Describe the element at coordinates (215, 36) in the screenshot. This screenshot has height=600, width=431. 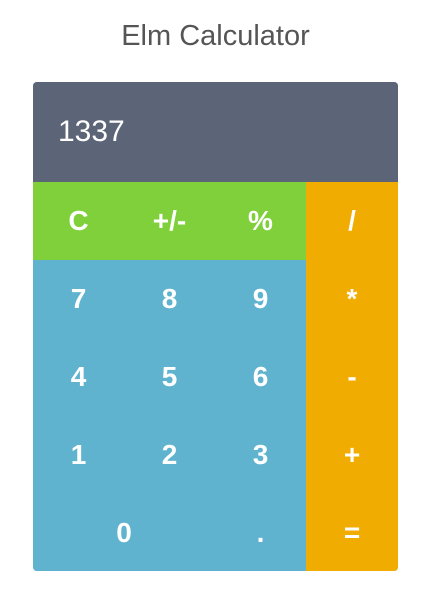
I see `app-title: Elm Calculator` at that location.